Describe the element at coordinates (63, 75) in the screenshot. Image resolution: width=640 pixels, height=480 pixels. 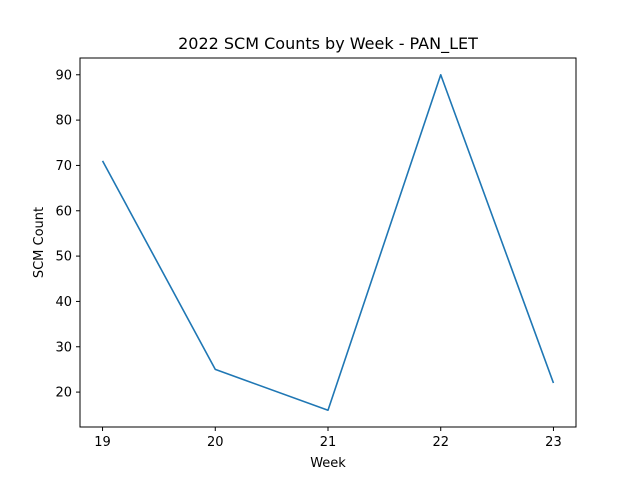
I see `y-tick-label: 90` at that location.